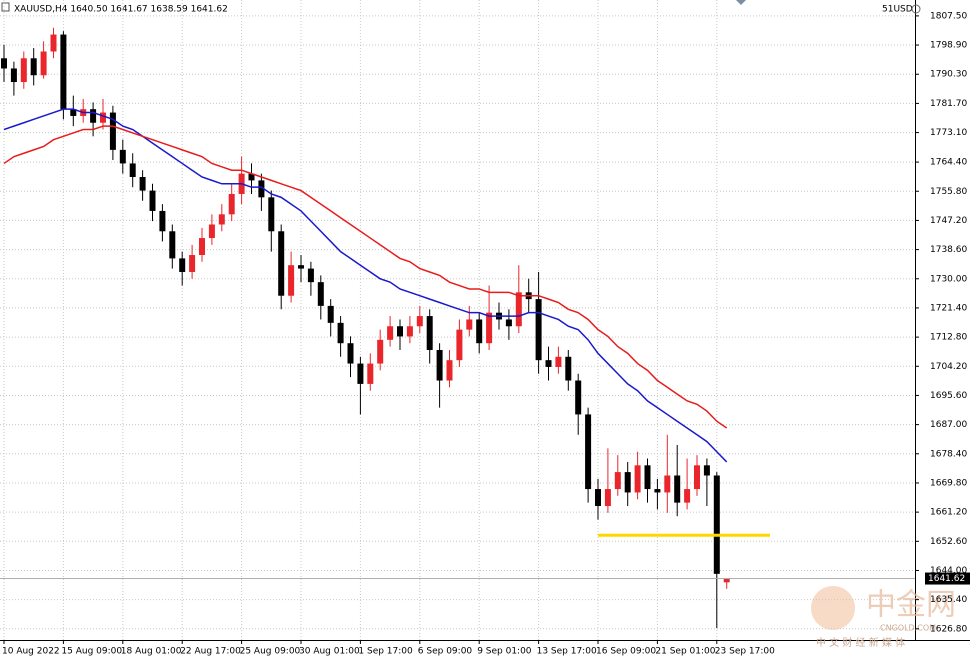 This screenshot has height=660, width=970. I want to click on x-tick-label: 18 Aug 01:00, so click(151, 652).